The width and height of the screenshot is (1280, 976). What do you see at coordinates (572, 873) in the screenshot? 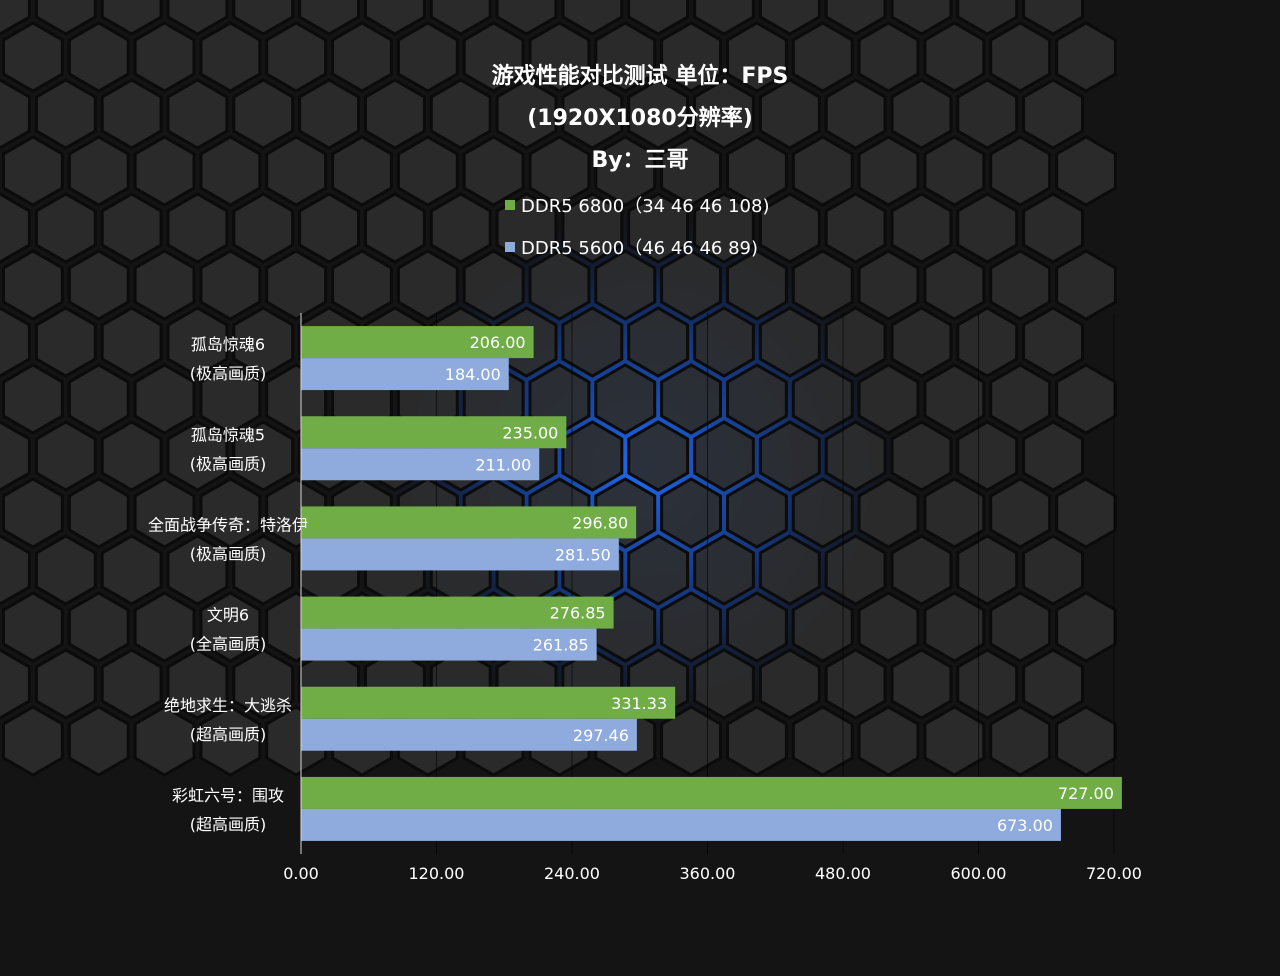
I see `x-tick-label: 240.00` at bounding box center [572, 873].